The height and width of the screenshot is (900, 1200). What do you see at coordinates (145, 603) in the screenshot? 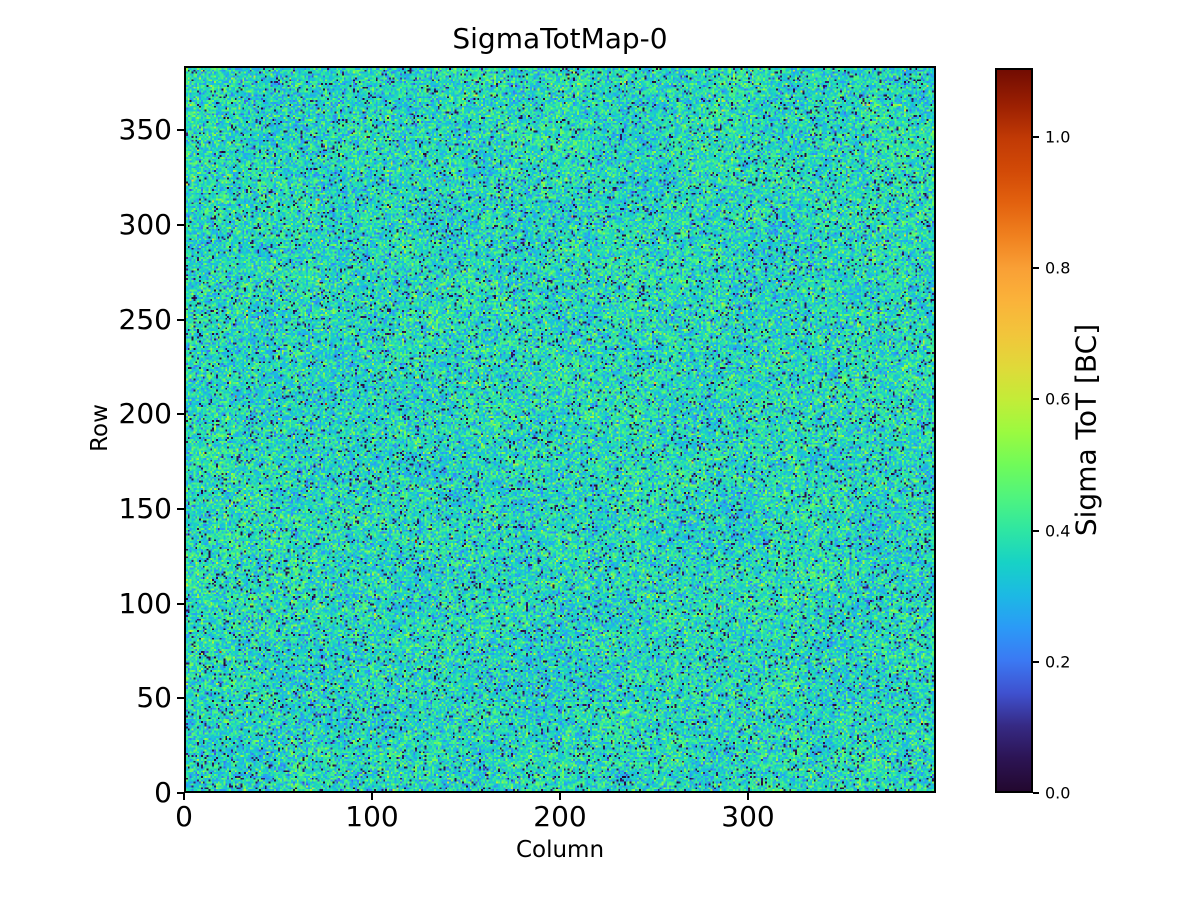
I see `y-tick-label: 100` at bounding box center [145, 603].